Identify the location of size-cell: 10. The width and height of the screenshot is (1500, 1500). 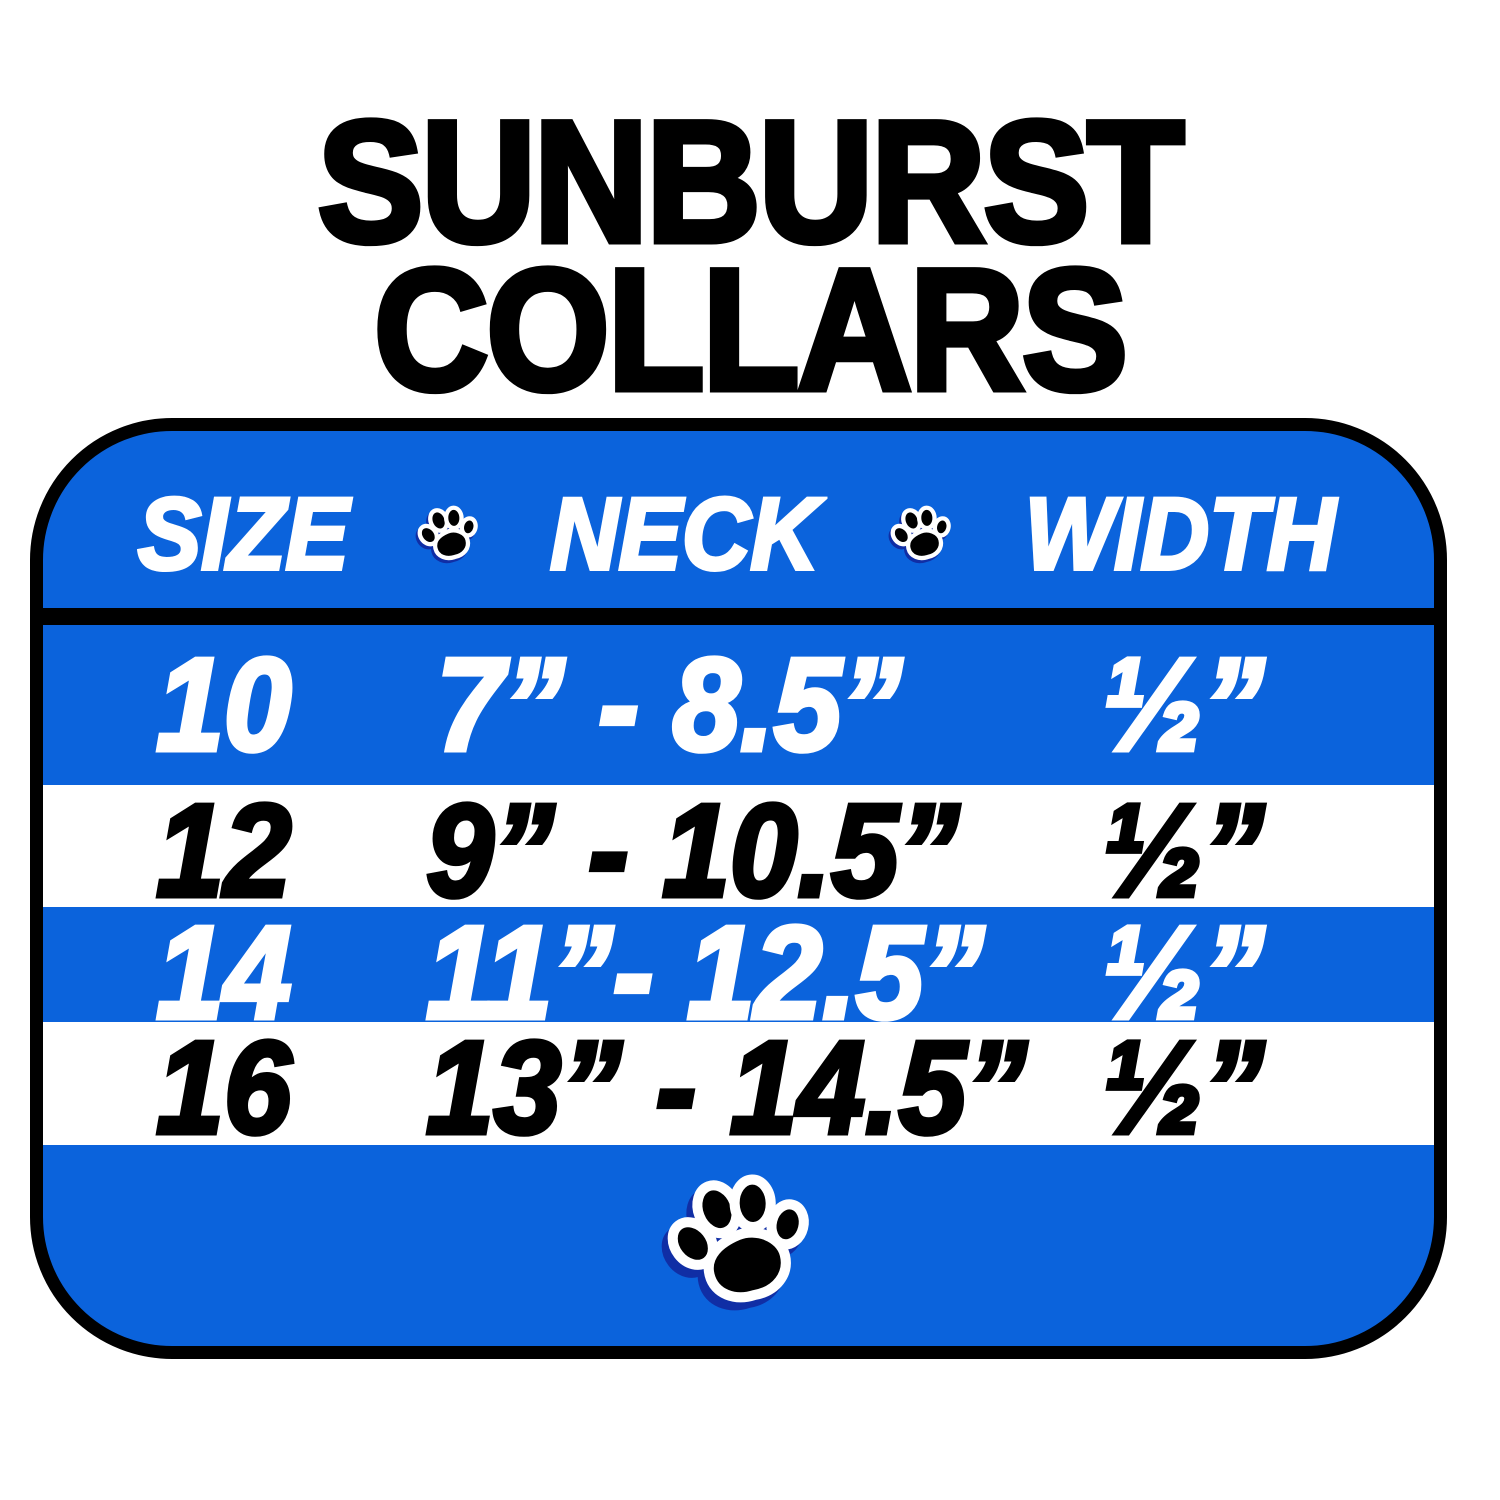
(224, 704).